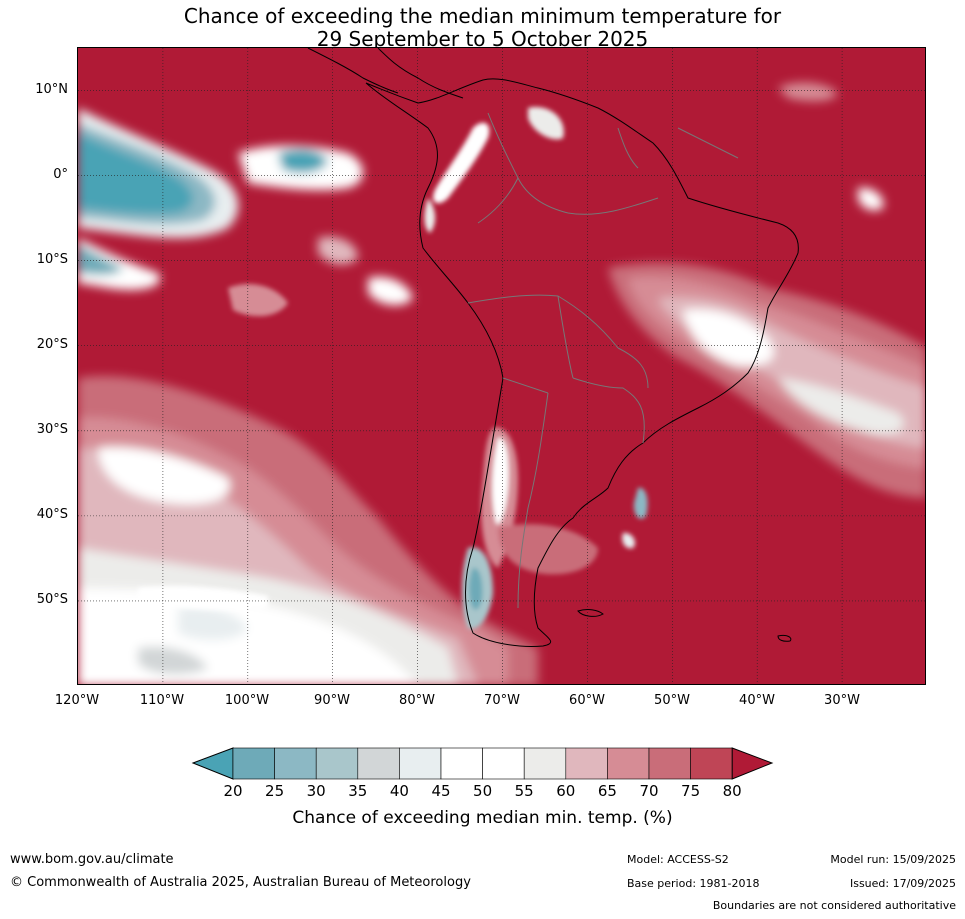 The height and width of the screenshot is (919, 965). I want to click on colorbar-extend-high, so click(752, 763).